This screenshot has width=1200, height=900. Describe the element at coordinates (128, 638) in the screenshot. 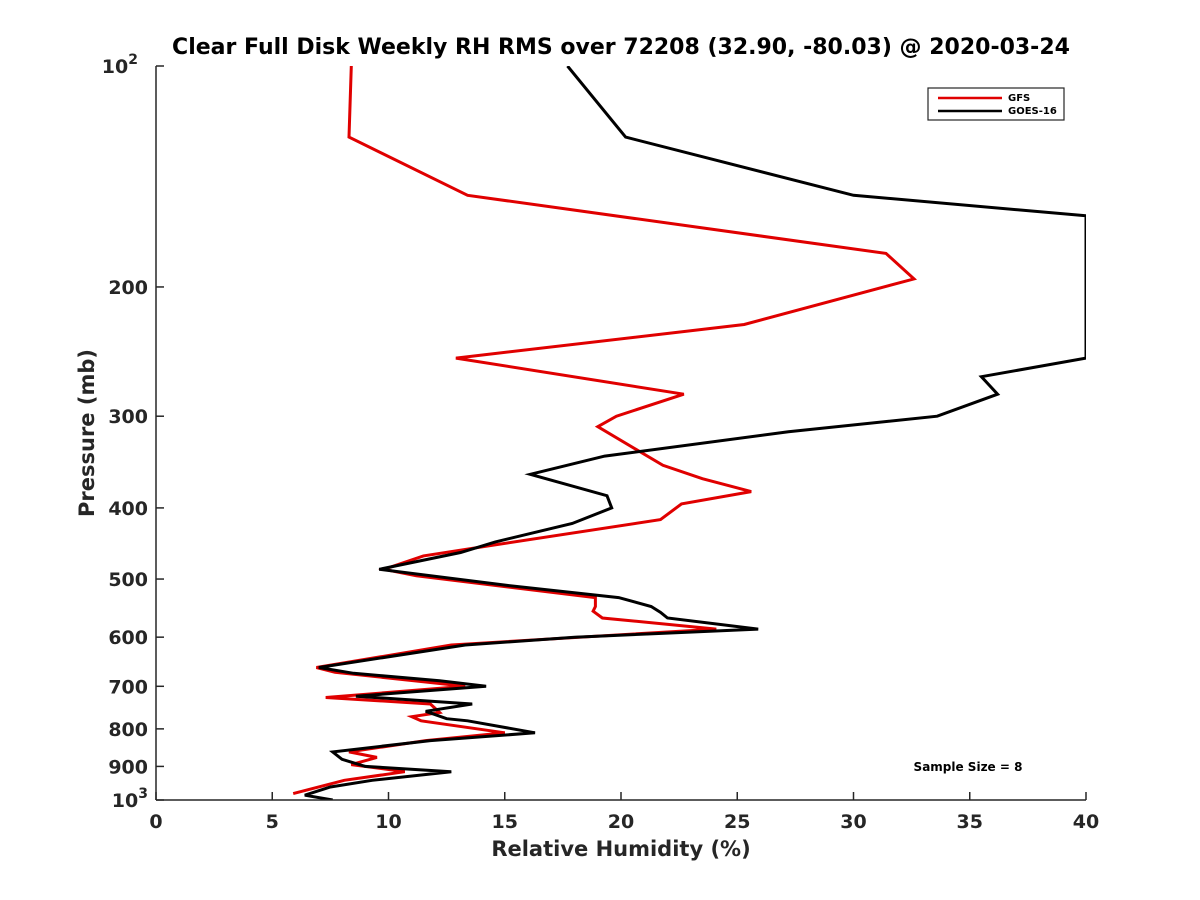

I see `y-tick-label: 600` at that location.